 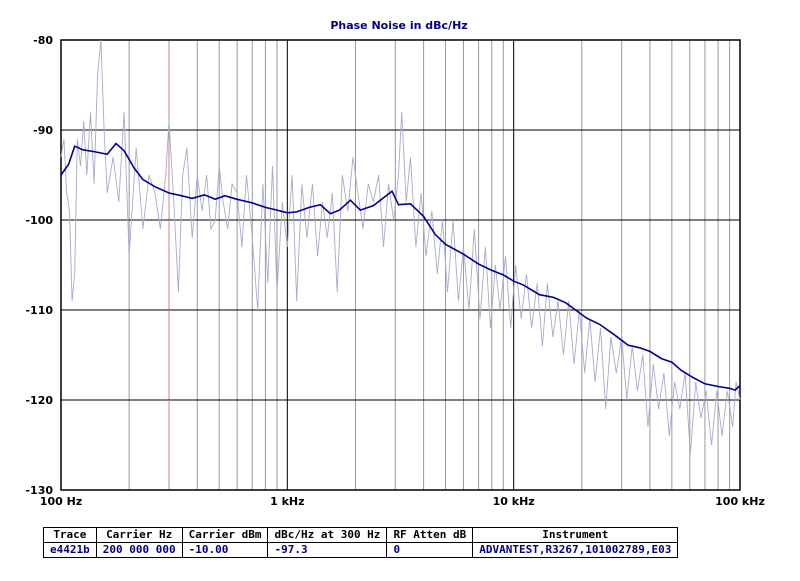 What do you see at coordinates (139, 550) in the screenshot?
I see `value-carrier-hz: 200 000 000` at bounding box center [139, 550].